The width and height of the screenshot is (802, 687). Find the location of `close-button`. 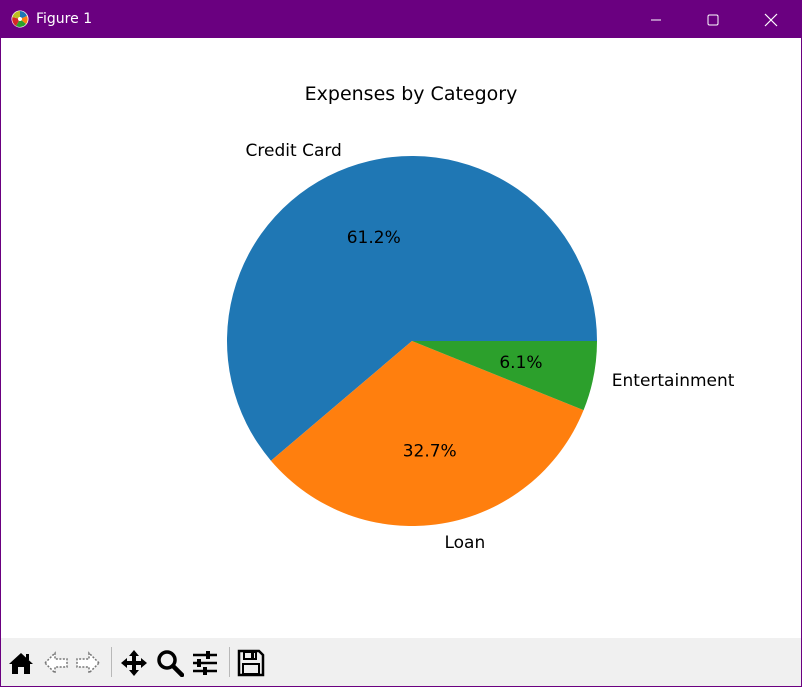

close-button is located at coordinates (771, 19).